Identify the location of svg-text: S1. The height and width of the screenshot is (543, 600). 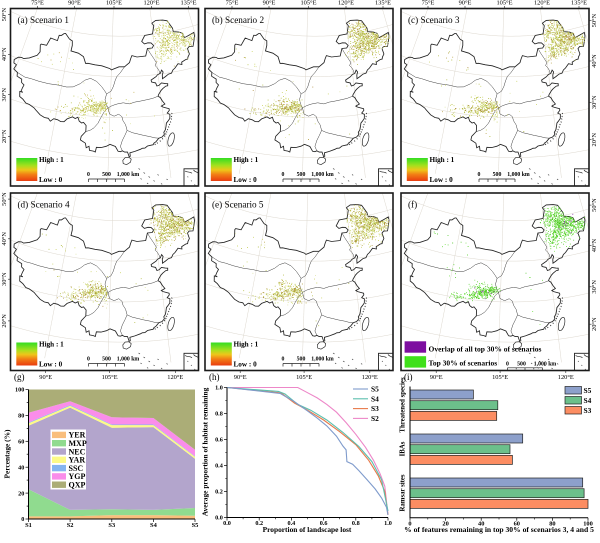
(28, 525).